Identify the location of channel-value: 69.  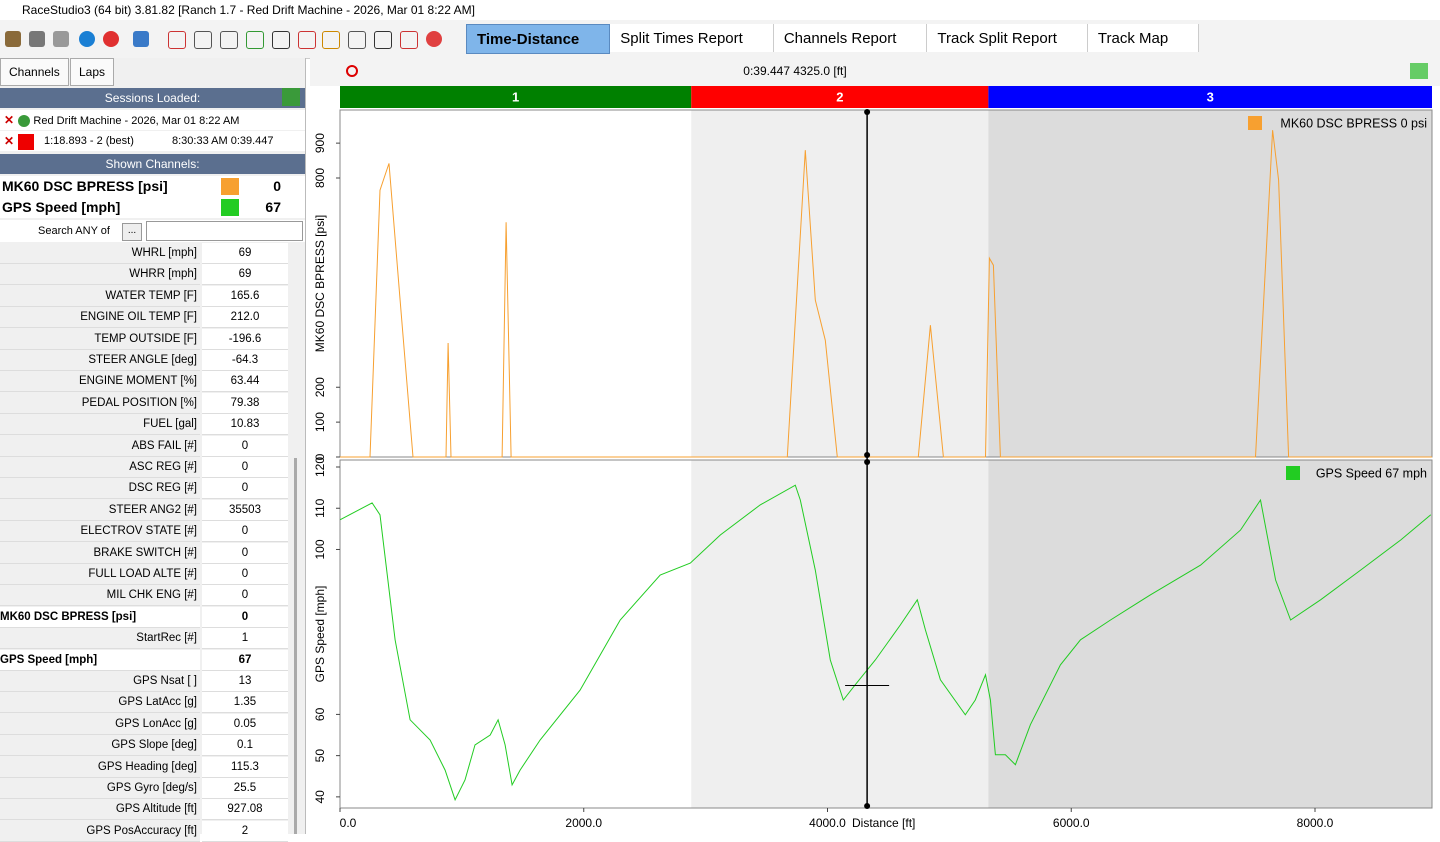
(245, 253).